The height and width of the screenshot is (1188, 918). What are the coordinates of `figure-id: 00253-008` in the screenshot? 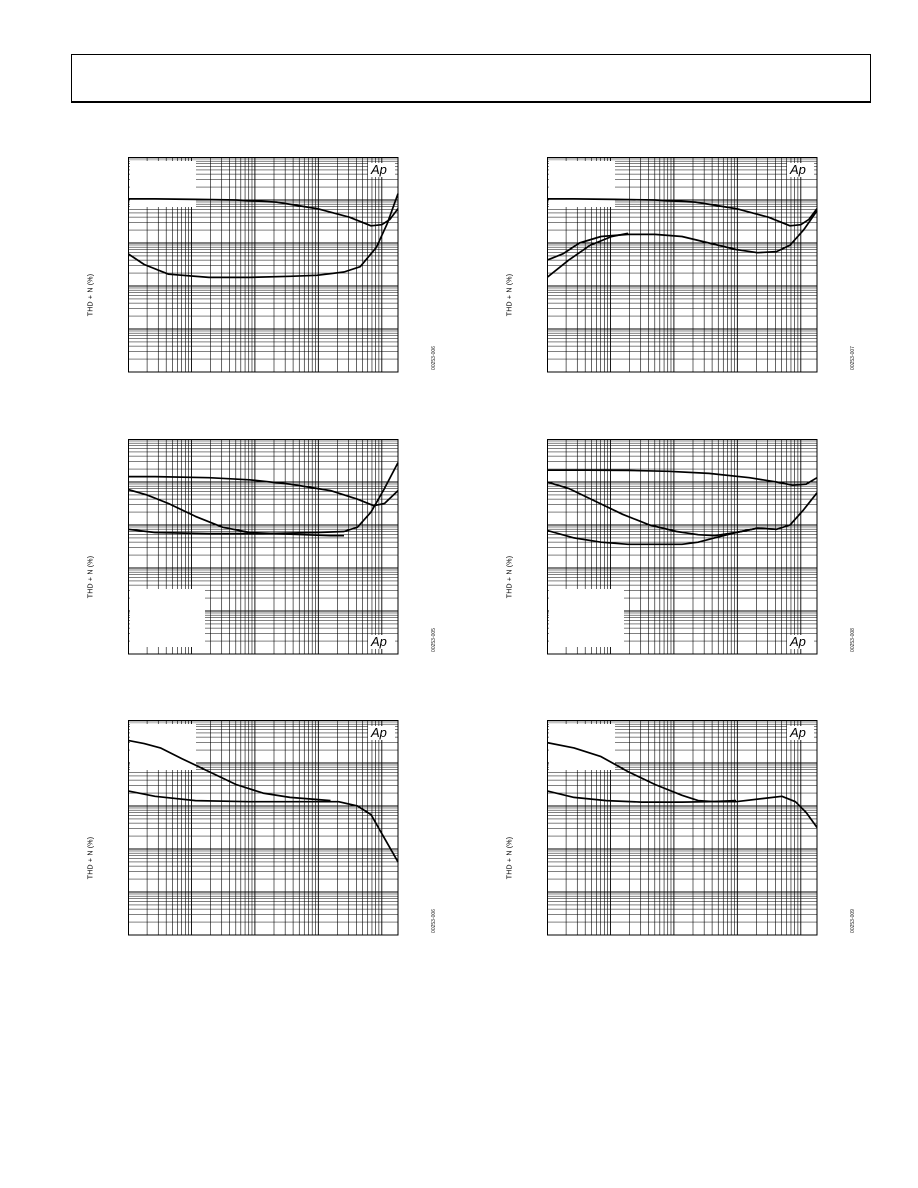 It's located at (853, 640).